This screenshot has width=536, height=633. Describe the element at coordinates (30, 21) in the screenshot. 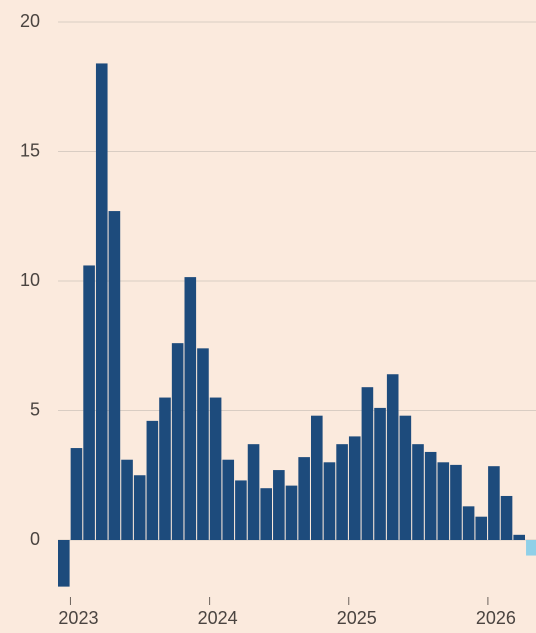

I see `y-tick-label: 20` at that location.